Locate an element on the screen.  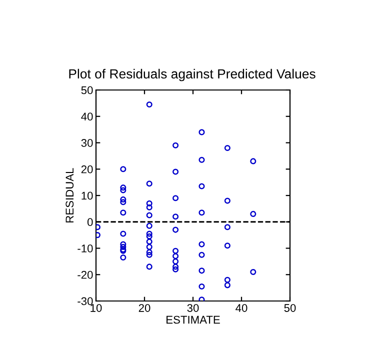
x-tick-label: 50 is located at coordinates (290, 308).